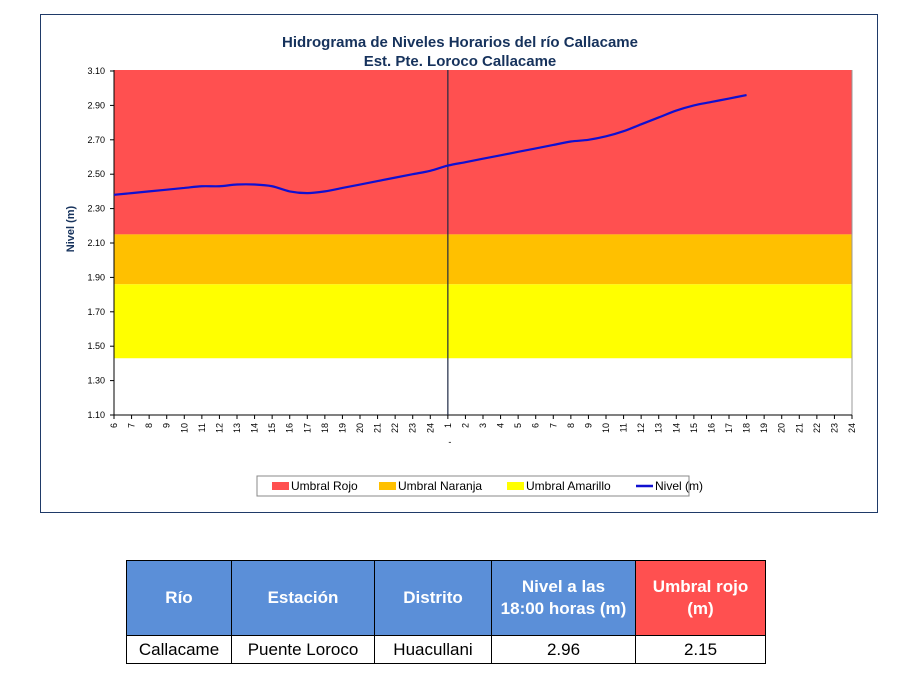 The height and width of the screenshot is (685, 919). I want to click on legend-label-umbral-amarillo: Umbral Amarillo, so click(568, 486).